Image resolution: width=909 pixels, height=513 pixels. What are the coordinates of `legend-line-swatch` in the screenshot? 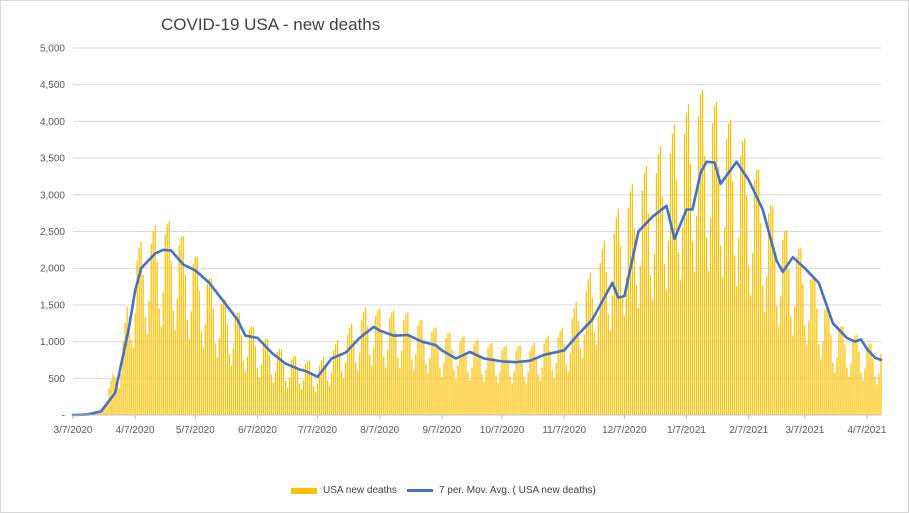 It's located at (419, 490).